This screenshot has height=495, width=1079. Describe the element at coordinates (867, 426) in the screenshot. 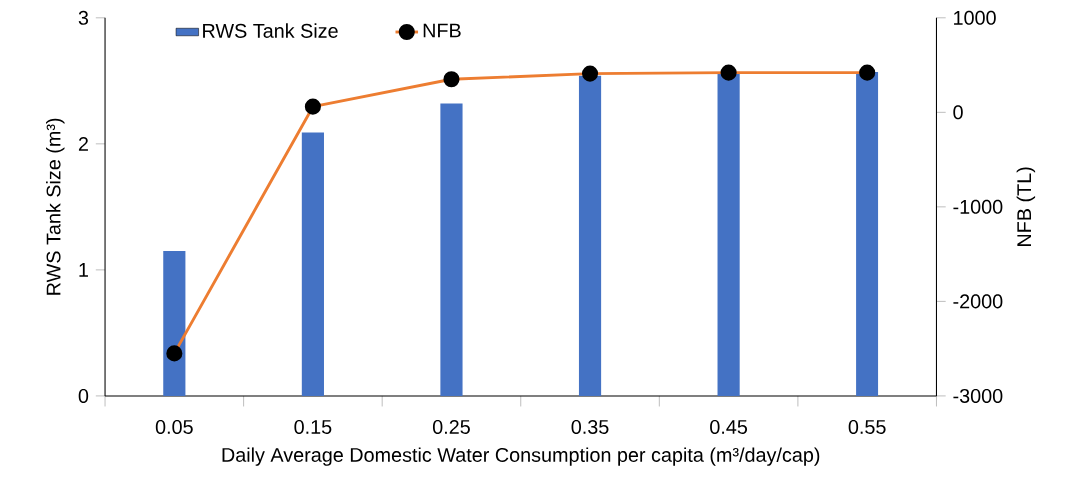

I see `x-tick-label: 0.55` at that location.